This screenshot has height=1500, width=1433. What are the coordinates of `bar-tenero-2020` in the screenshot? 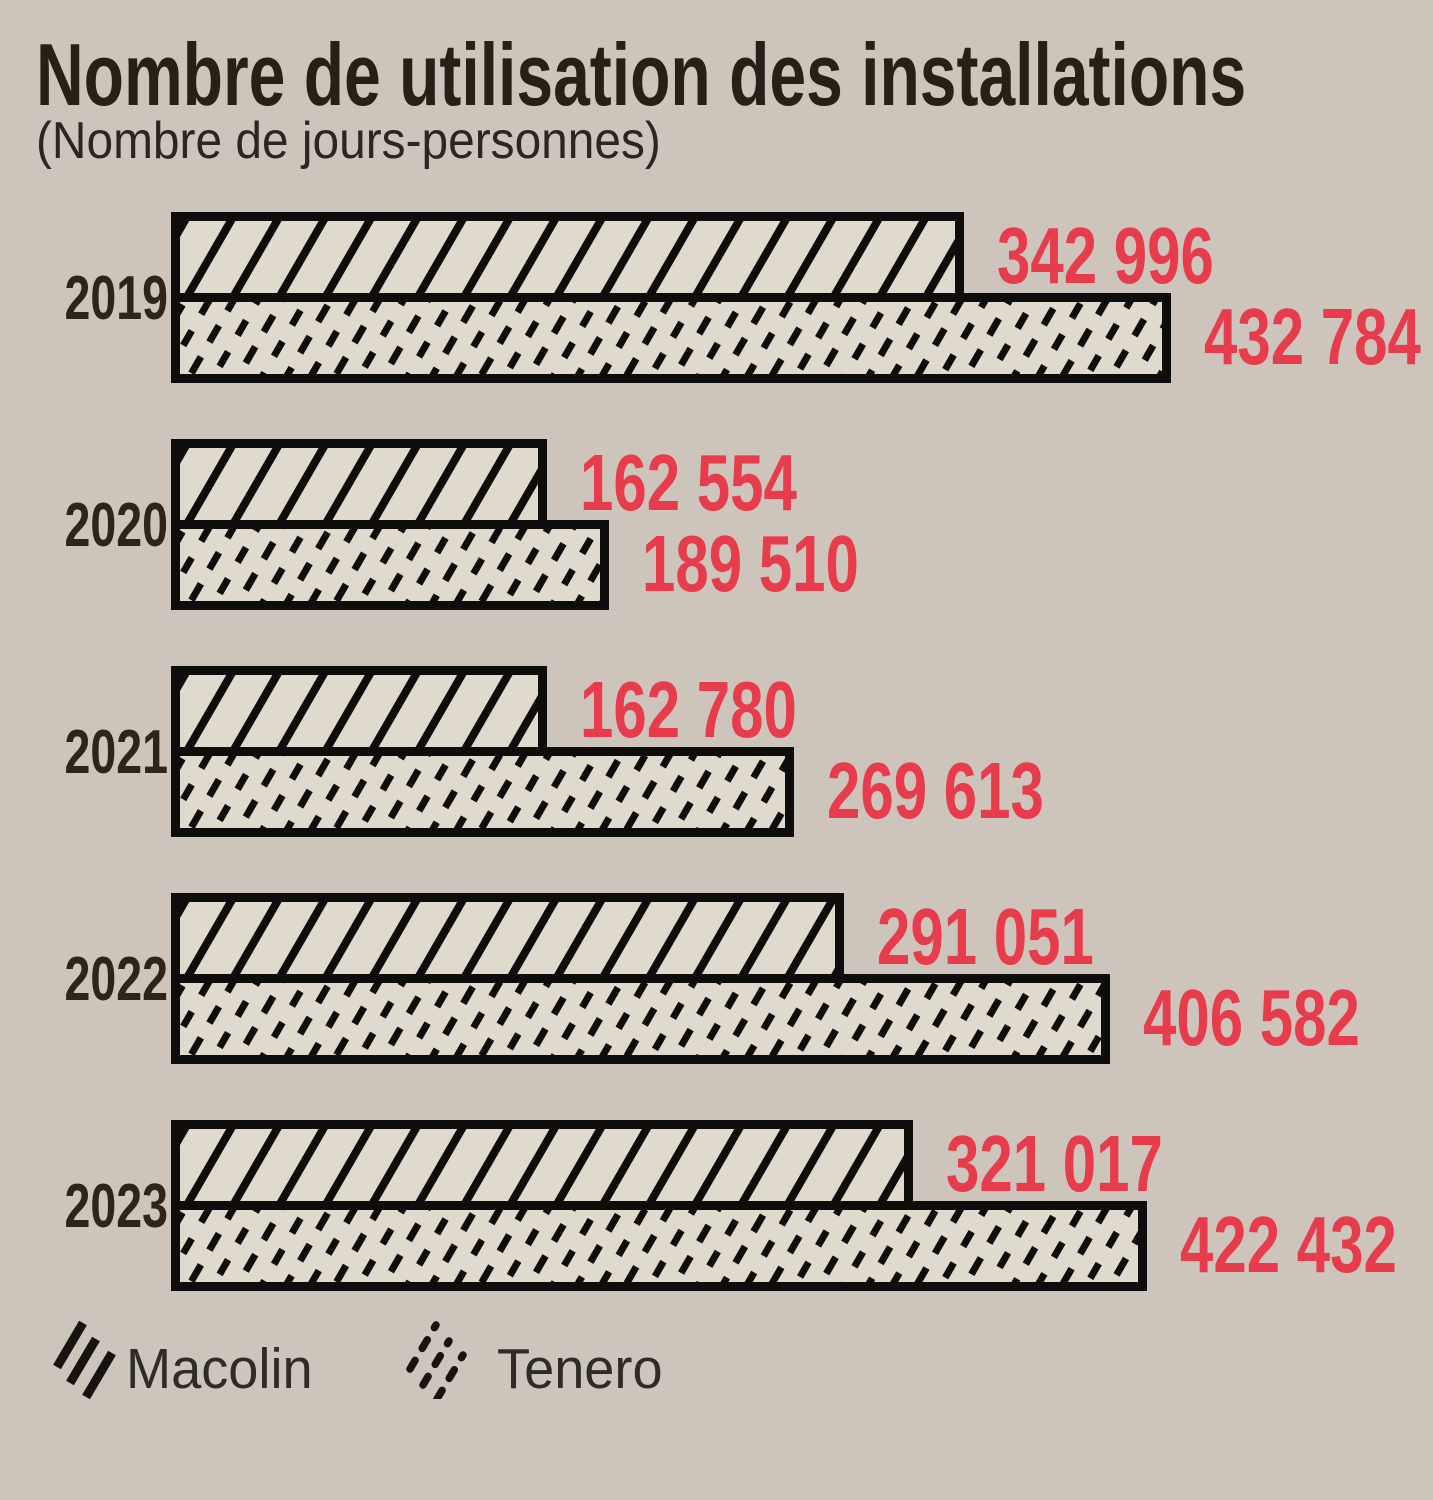 It's located at (390, 565).